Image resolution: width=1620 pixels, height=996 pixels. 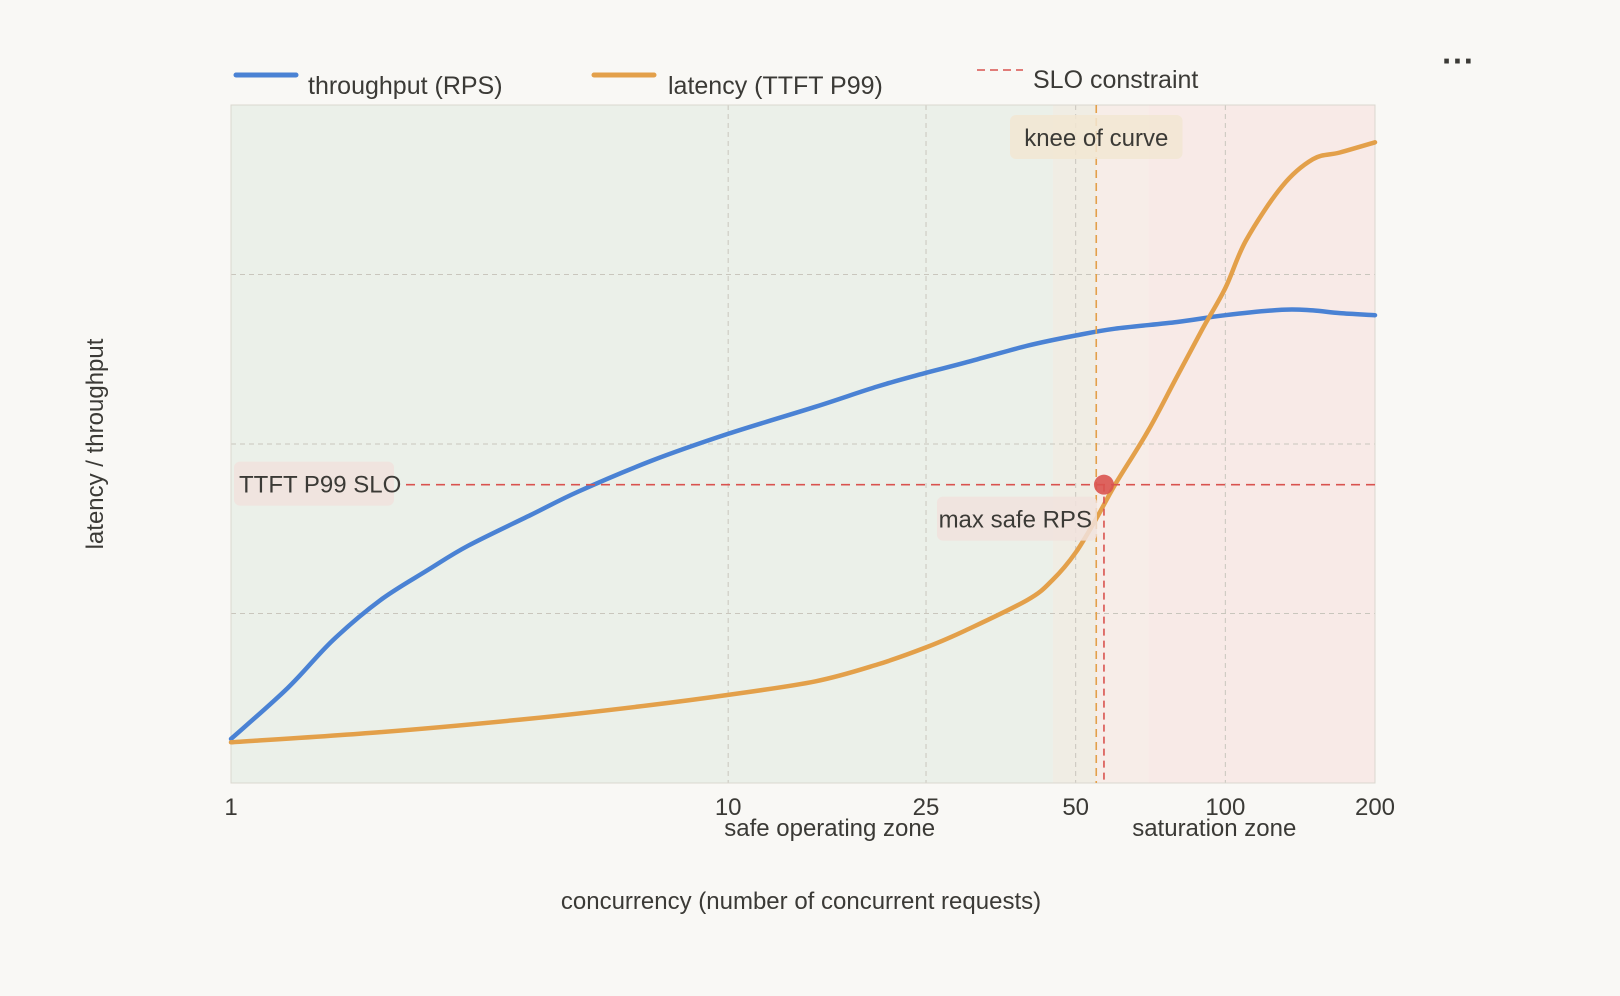 What do you see at coordinates (926, 807) in the screenshot?
I see `x-tick-label-25: 25` at bounding box center [926, 807].